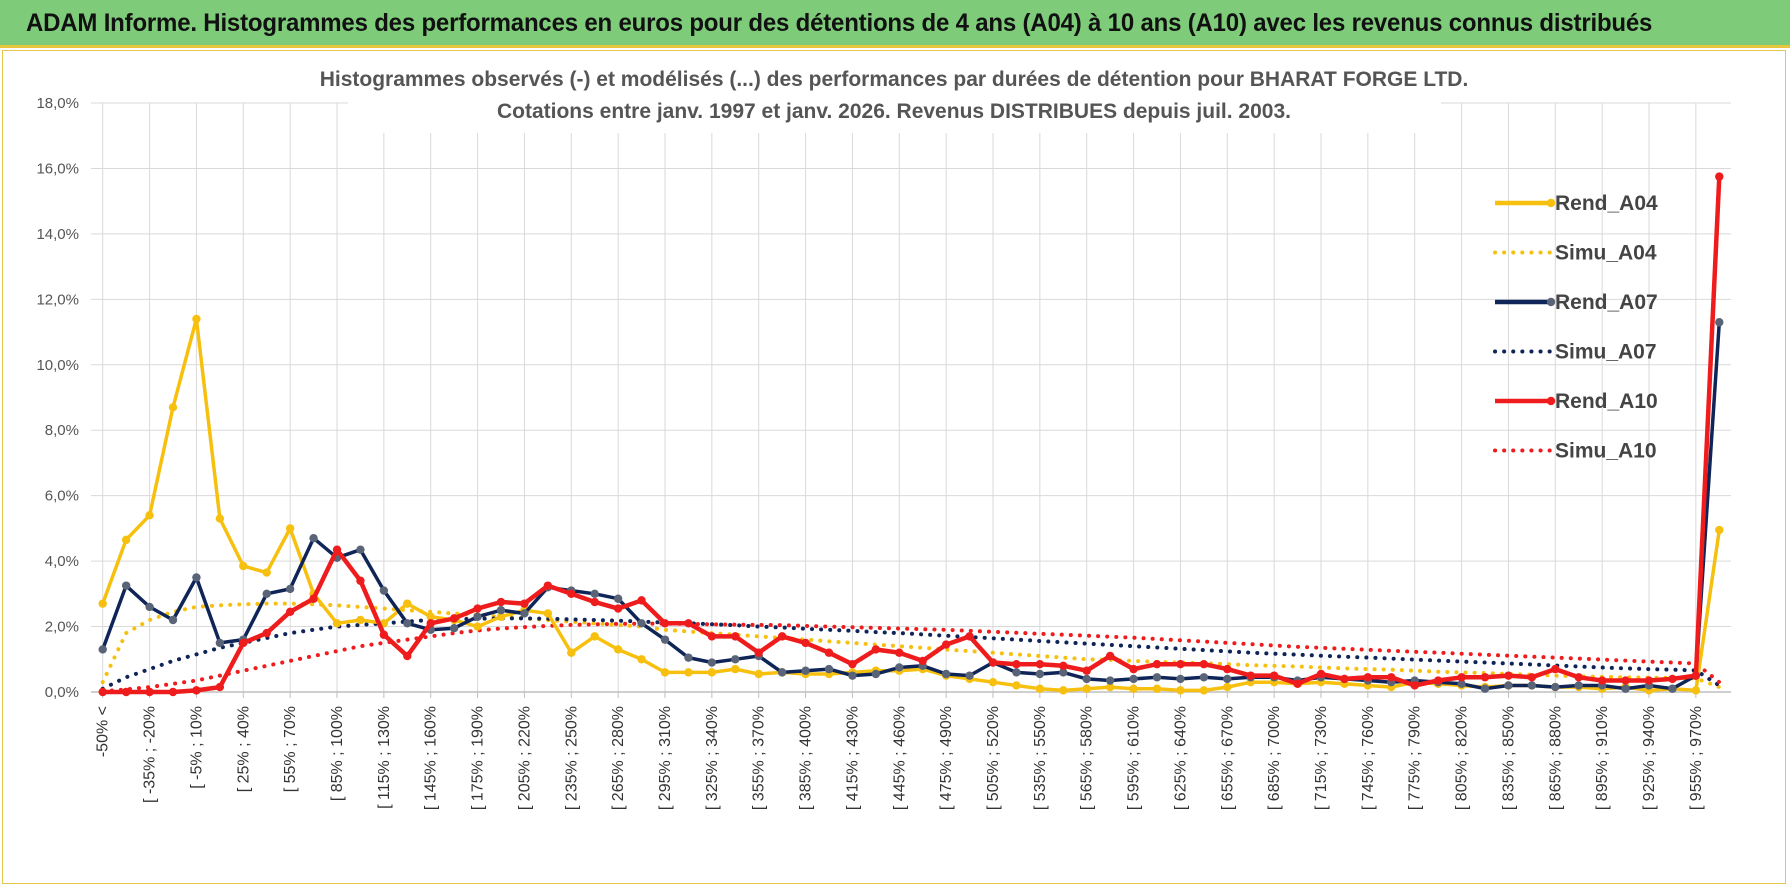 Image resolution: width=1790 pixels, height=888 pixels. What do you see at coordinates (62, 496) in the screenshot?
I see `y-tick-label: 6,0%` at bounding box center [62, 496].